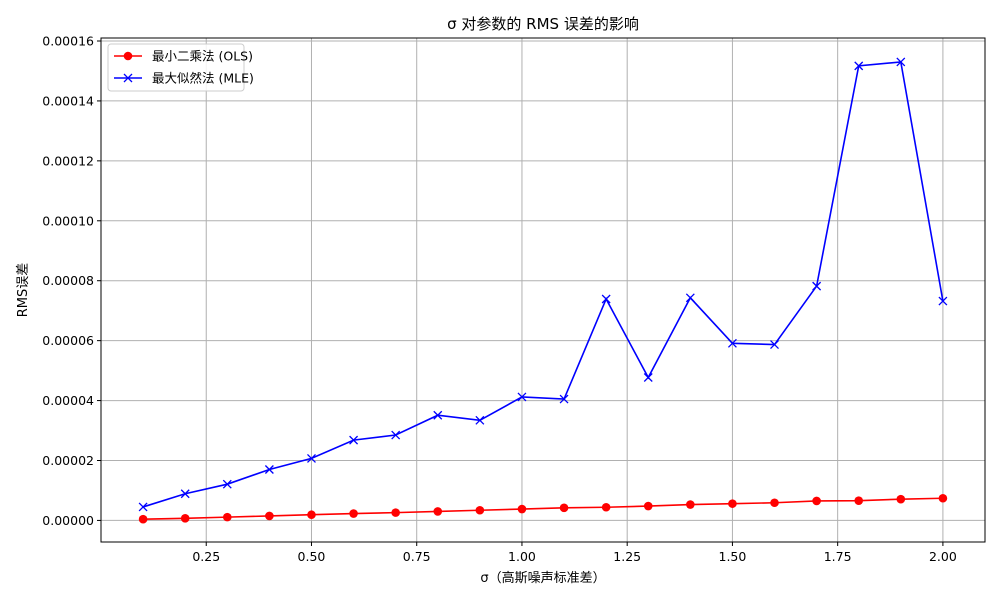 The width and height of the screenshot is (1000, 600). I want to click on y-axis-title: RMS误差, so click(23, 290).